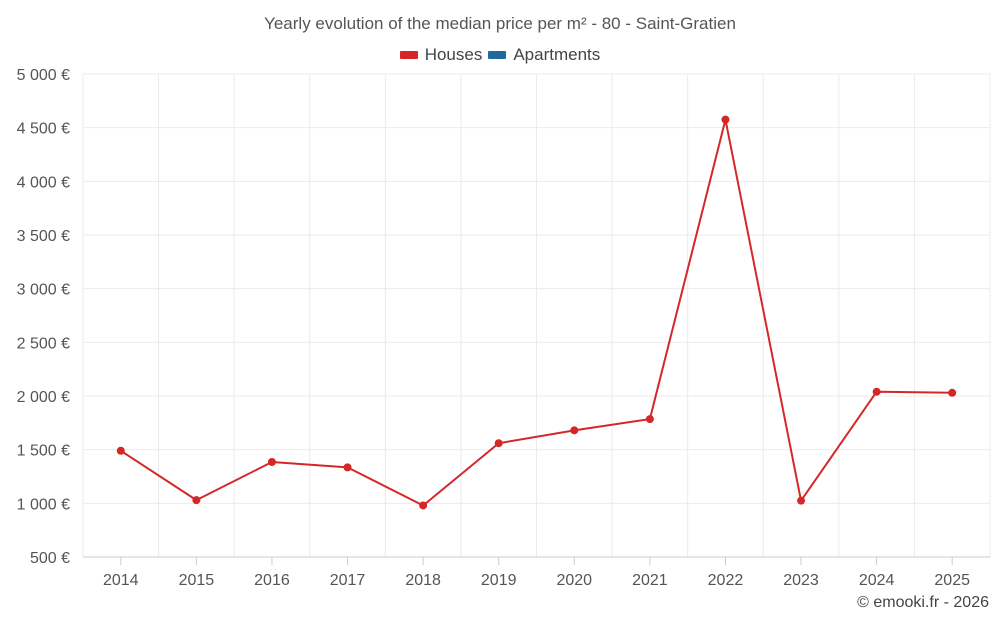 The width and height of the screenshot is (1000, 625). I want to click on data-point-2014, so click(120, 450).